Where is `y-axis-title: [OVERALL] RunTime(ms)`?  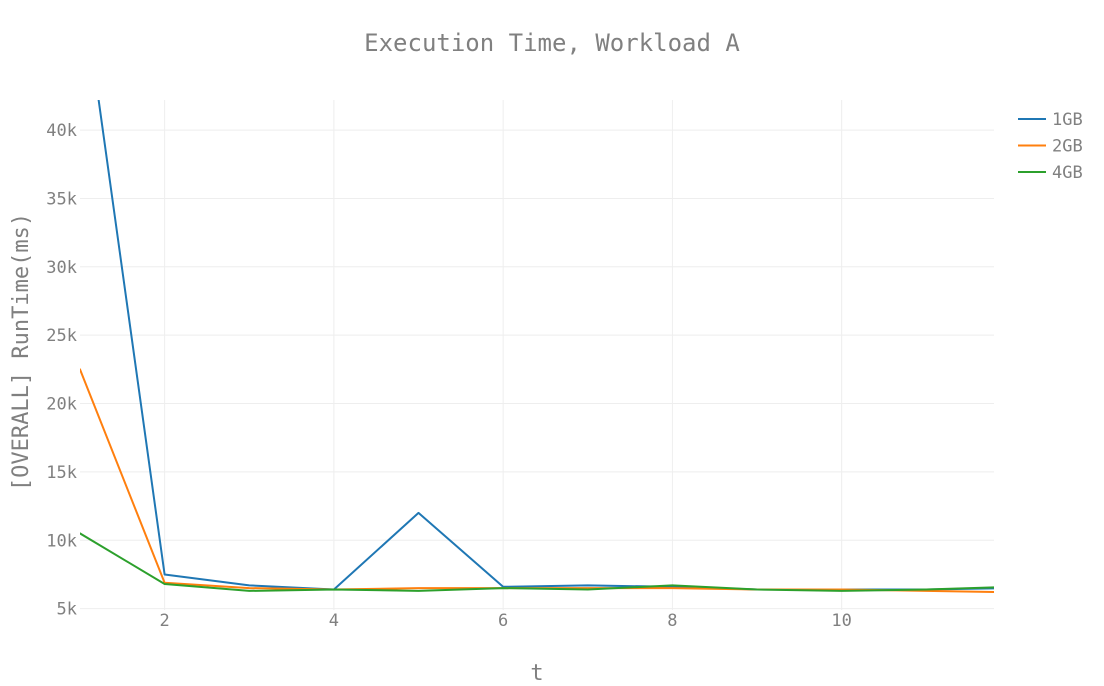
y-axis-title: [OVERALL] RunTime(ms) is located at coordinates (21, 352).